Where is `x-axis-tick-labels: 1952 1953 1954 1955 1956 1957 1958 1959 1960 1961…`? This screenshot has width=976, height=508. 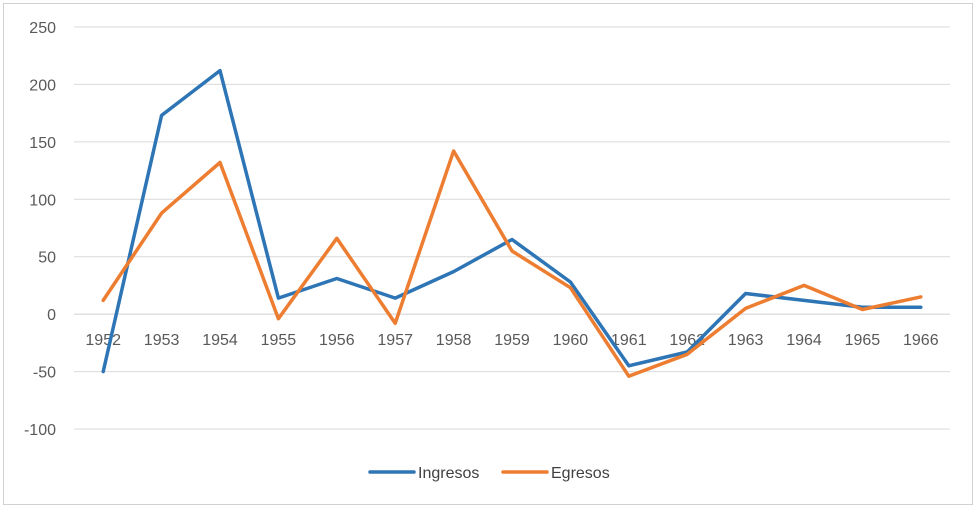 x-axis-tick-labels: 1952 1953 1954 1955 1956 1957 1958 1959 1960 1961… is located at coordinates (511, 340).